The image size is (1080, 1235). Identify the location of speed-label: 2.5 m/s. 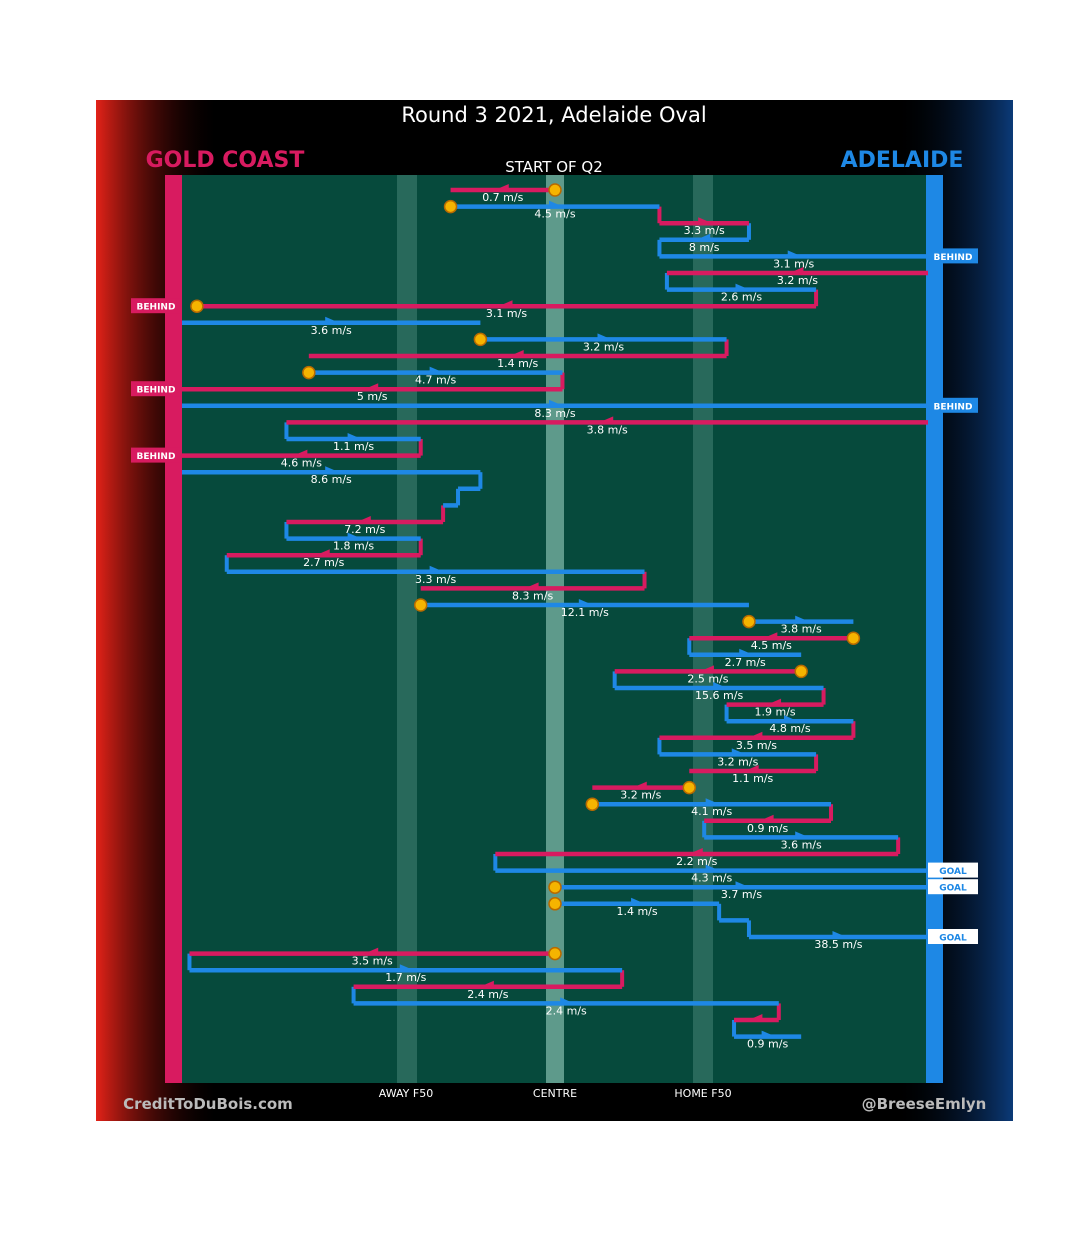
(707, 678).